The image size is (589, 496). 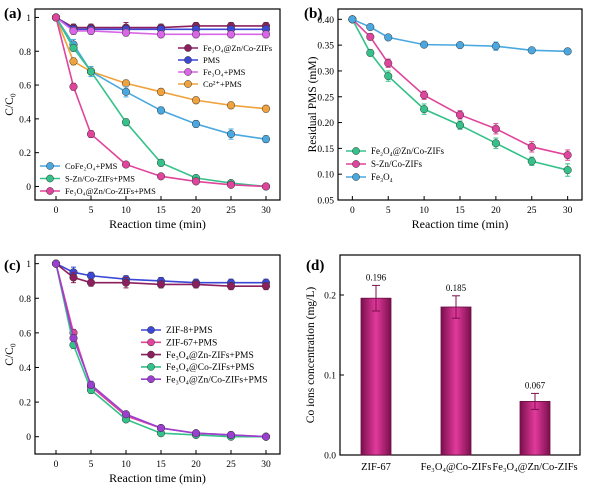 I want to click on legend-label: Fe₃O₄, so click(x=382, y=177).